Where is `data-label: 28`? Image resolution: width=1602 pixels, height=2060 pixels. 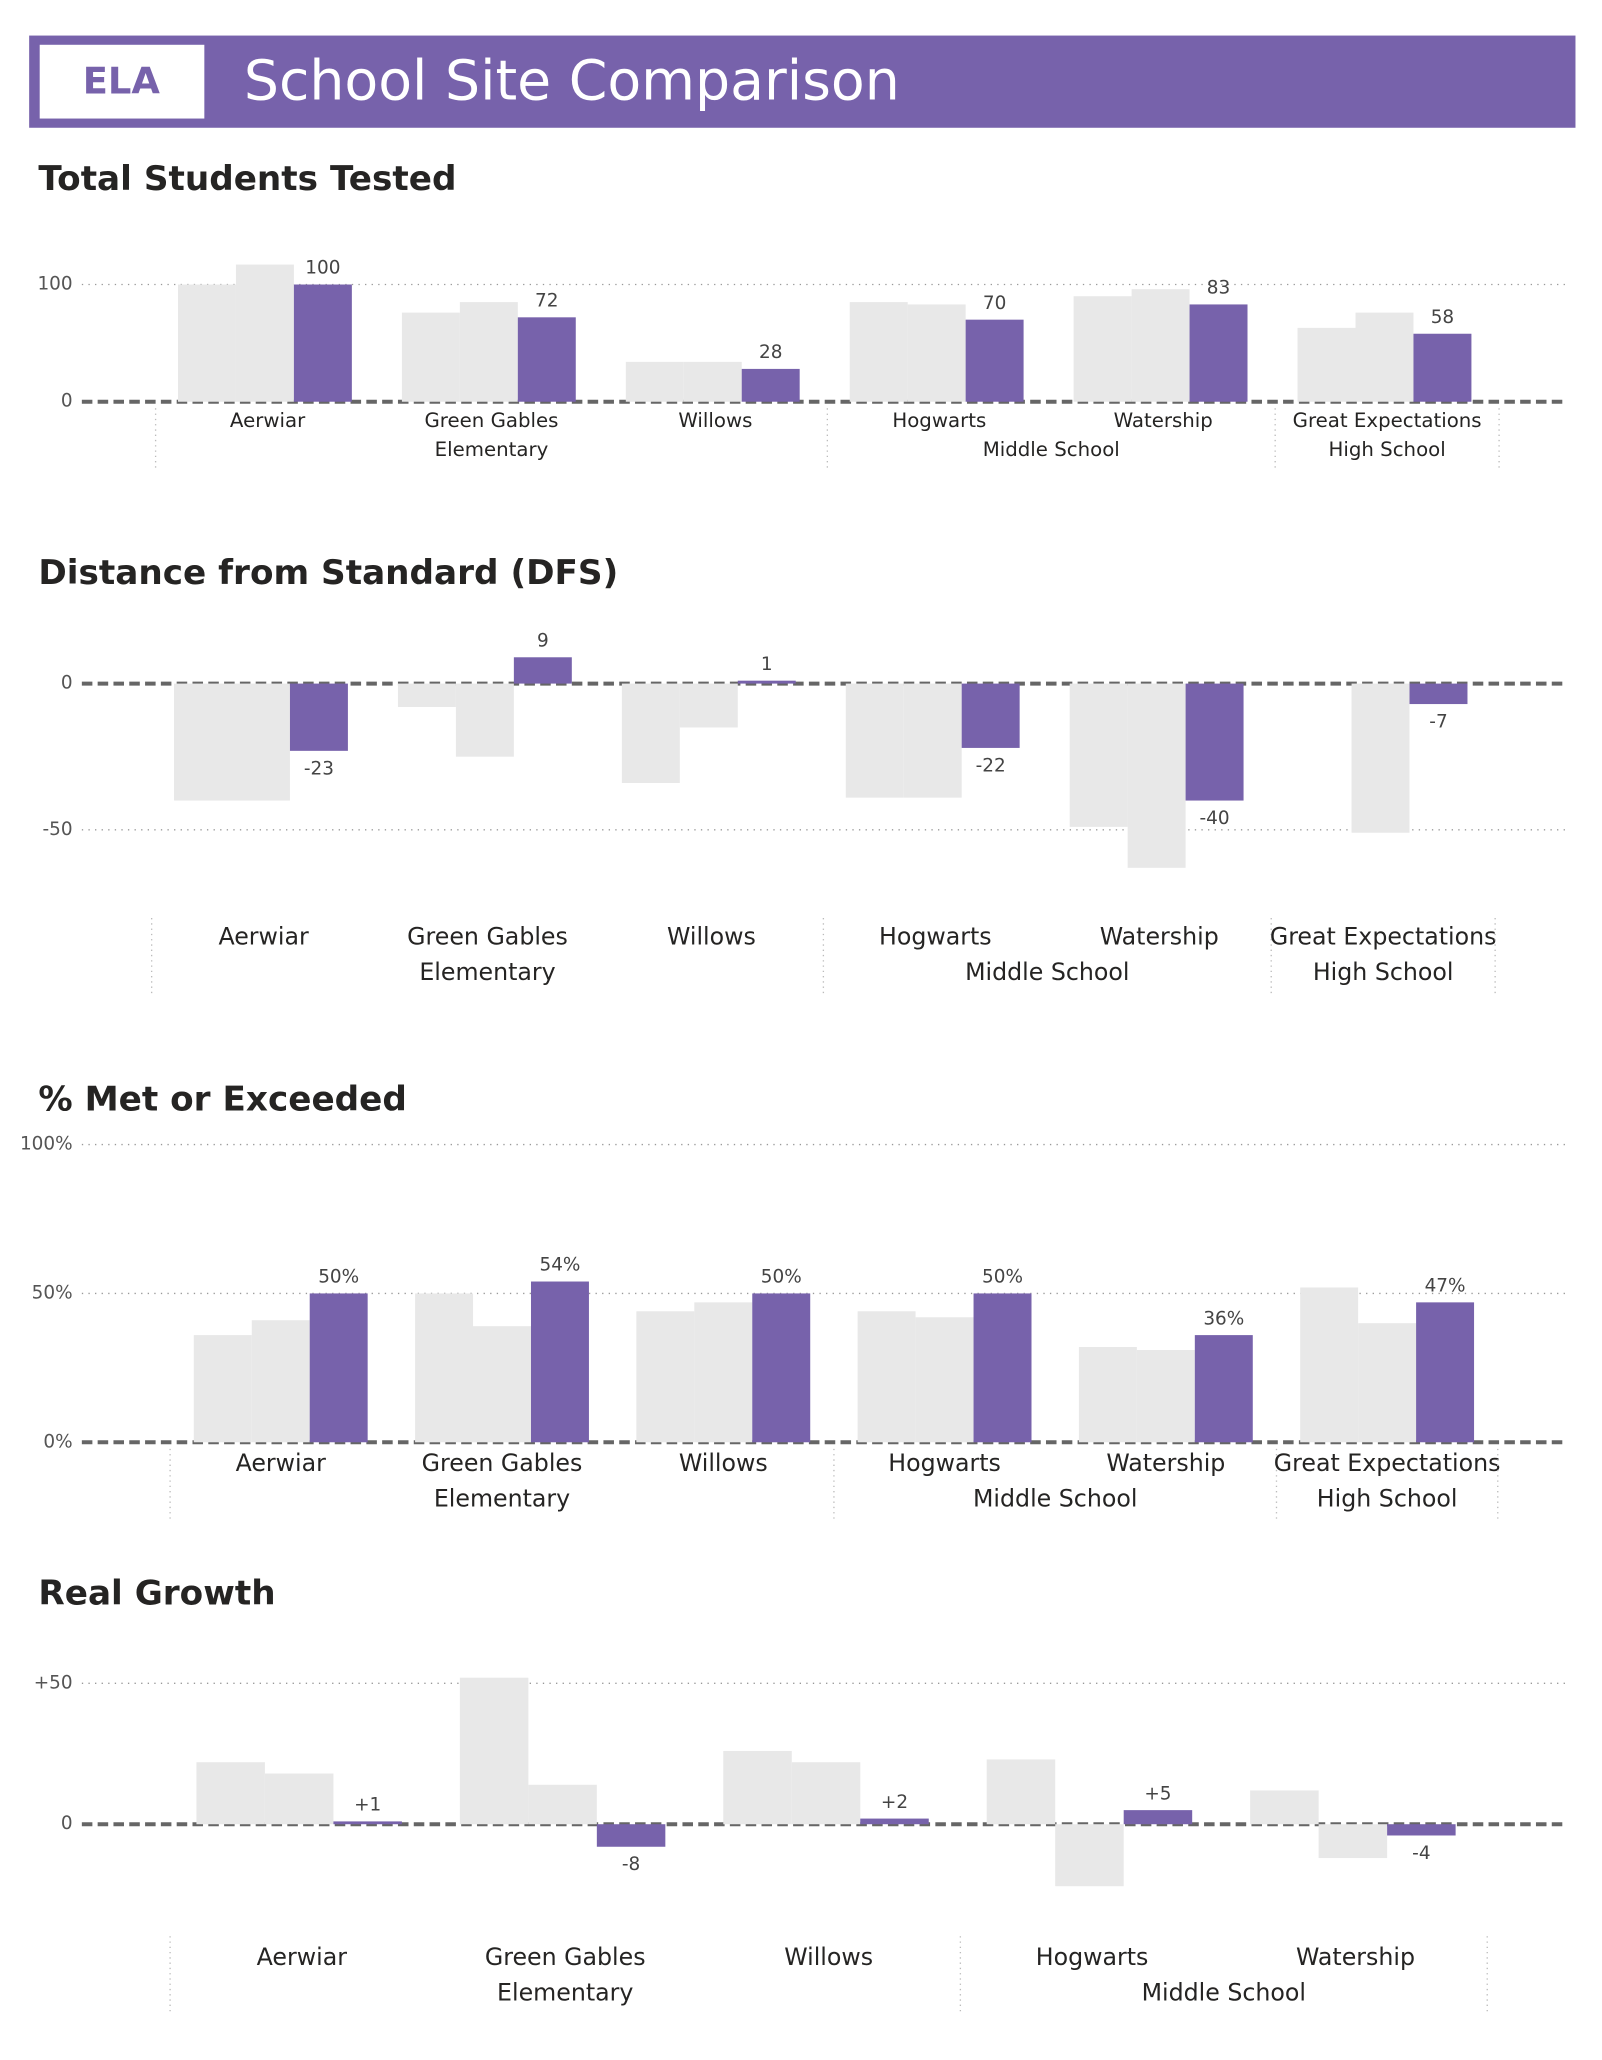
data-label: 28 is located at coordinates (770, 352).